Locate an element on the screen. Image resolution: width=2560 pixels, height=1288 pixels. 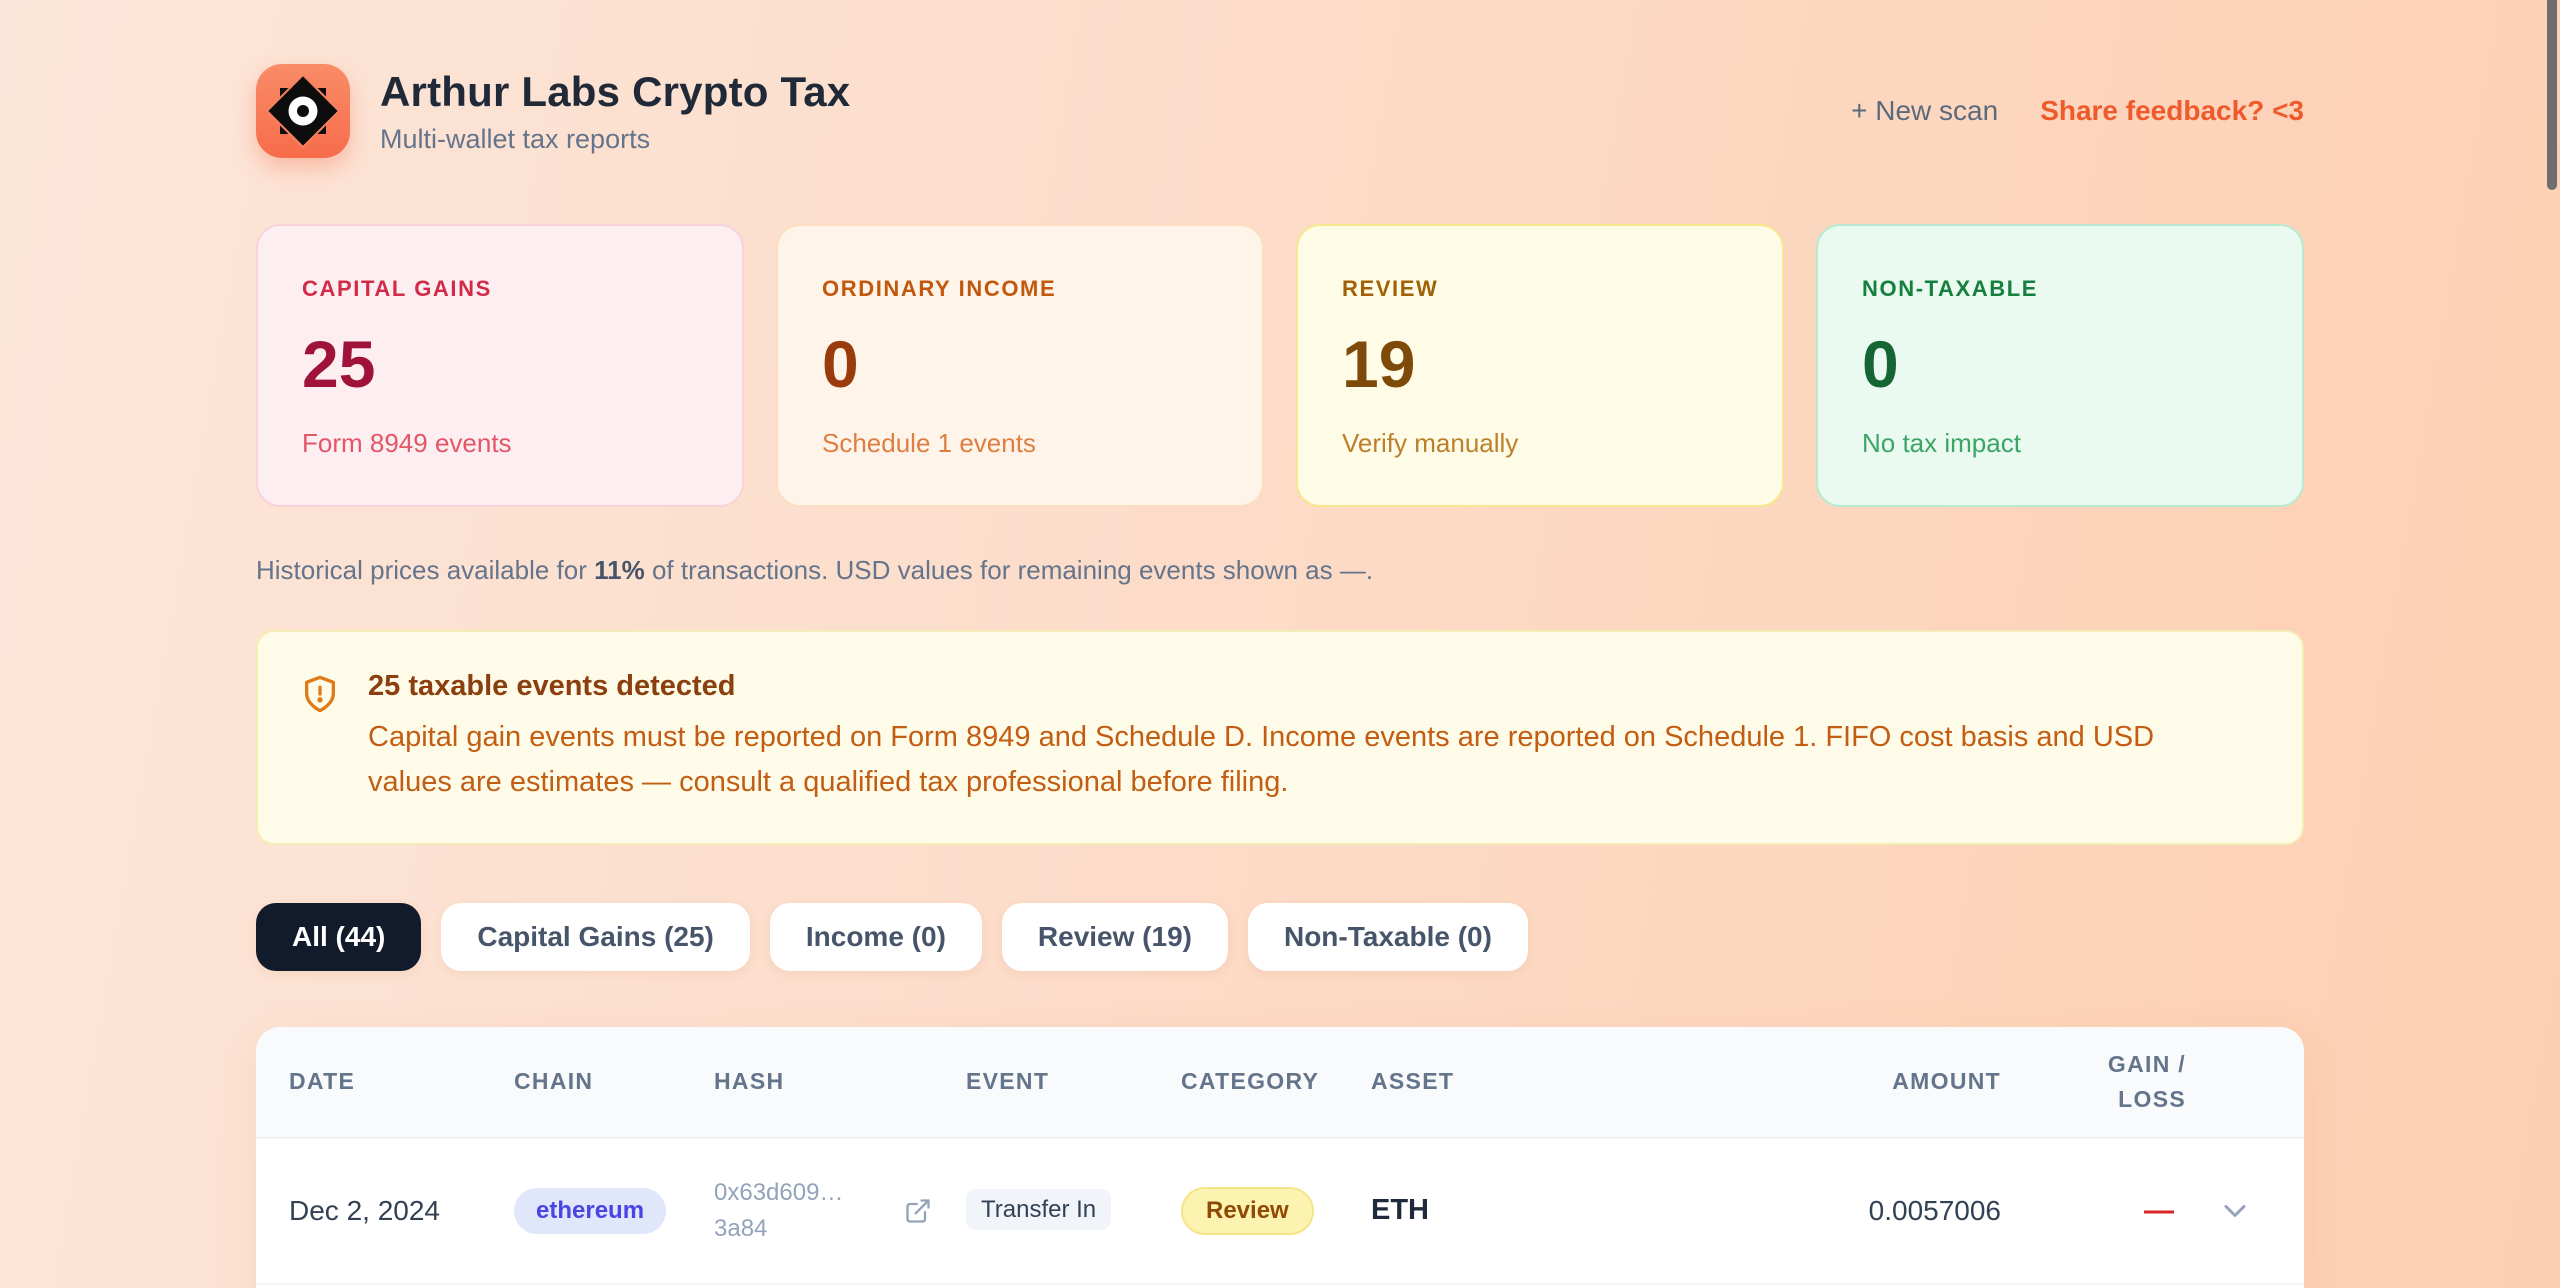
card-review: REVIEW 19 Verify manually is located at coordinates (1540, 365).